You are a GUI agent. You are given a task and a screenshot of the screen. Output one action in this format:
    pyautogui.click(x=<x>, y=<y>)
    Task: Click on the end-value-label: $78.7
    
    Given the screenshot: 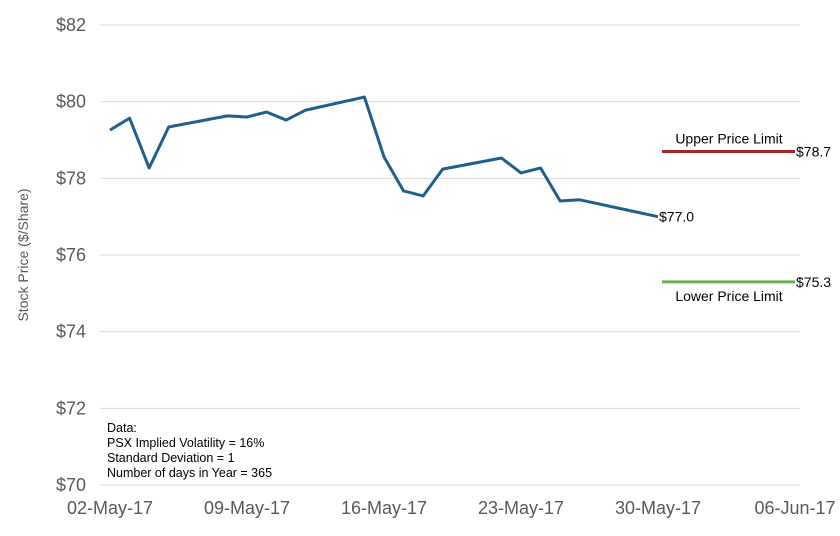 What is the action you would take?
    pyautogui.click(x=813, y=152)
    